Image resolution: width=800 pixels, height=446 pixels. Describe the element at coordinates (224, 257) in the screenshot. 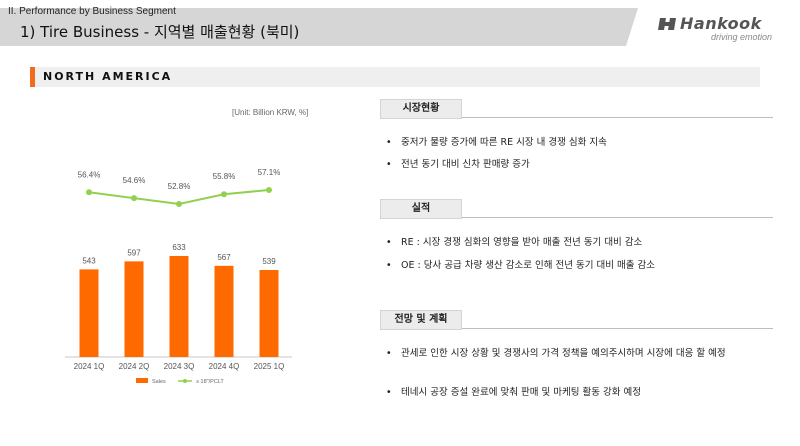

I see `sales-bar-label: 567` at that location.